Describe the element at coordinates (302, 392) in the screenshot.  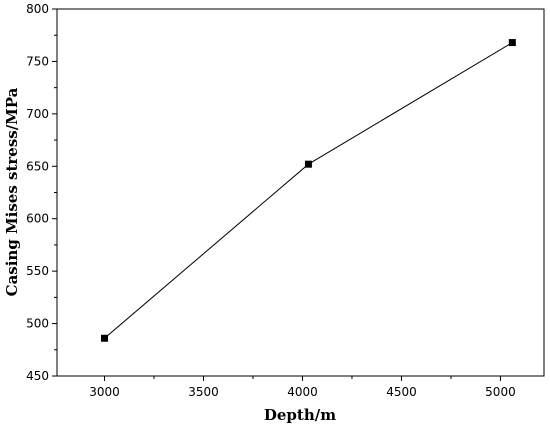
I see `x-tick-label: 4000` at that location.